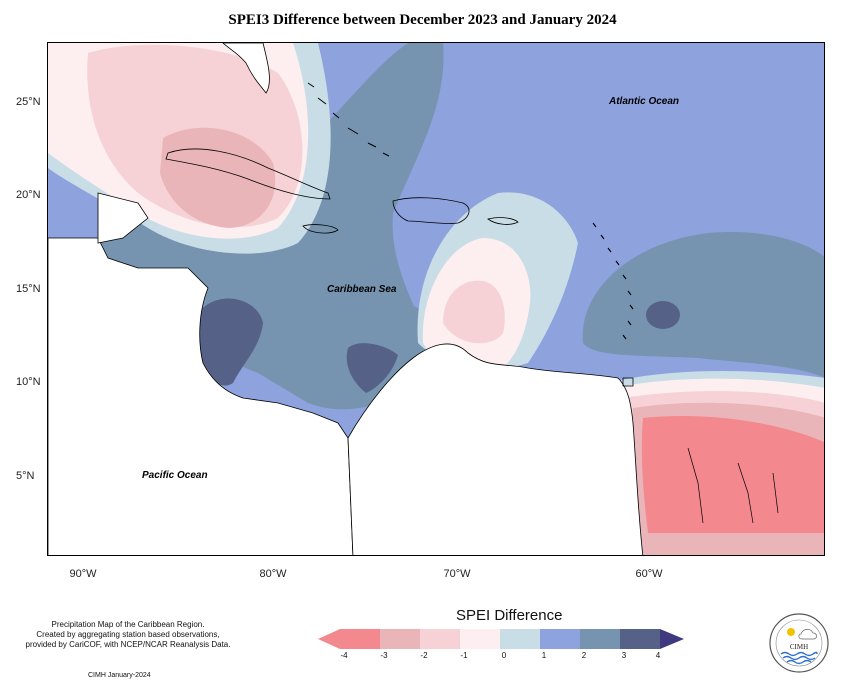  Describe the element at coordinates (504, 655) in the screenshot. I see `legend-label-0: 0` at that location.